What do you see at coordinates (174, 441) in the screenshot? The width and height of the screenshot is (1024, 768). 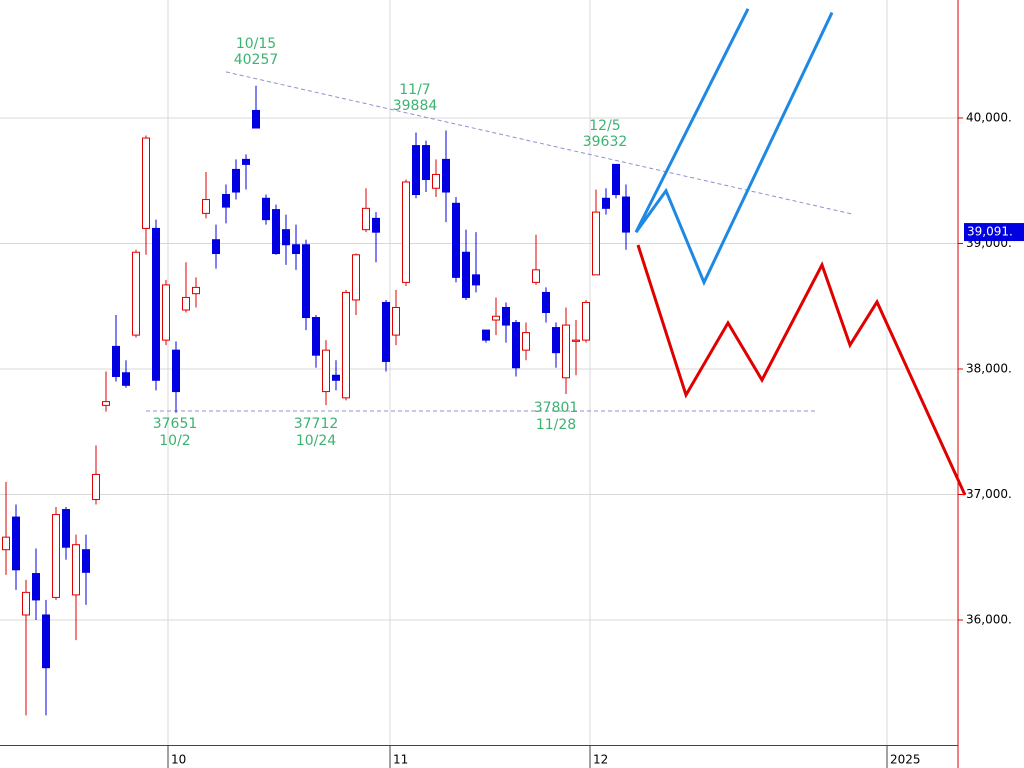 I see `annotation-date: 10/2` at bounding box center [174, 441].